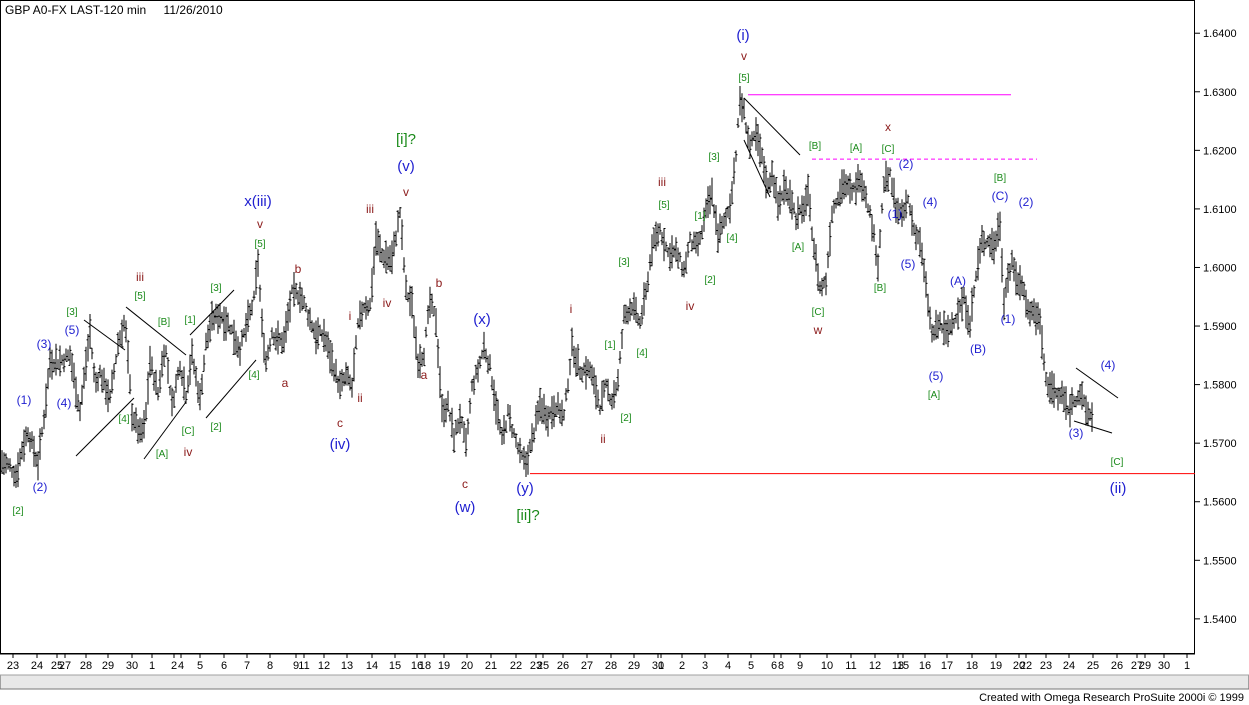 This screenshot has width=1249, height=705. Describe the element at coordinates (624, 682) in the screenshot. I see `scrollbar-track` at that location.